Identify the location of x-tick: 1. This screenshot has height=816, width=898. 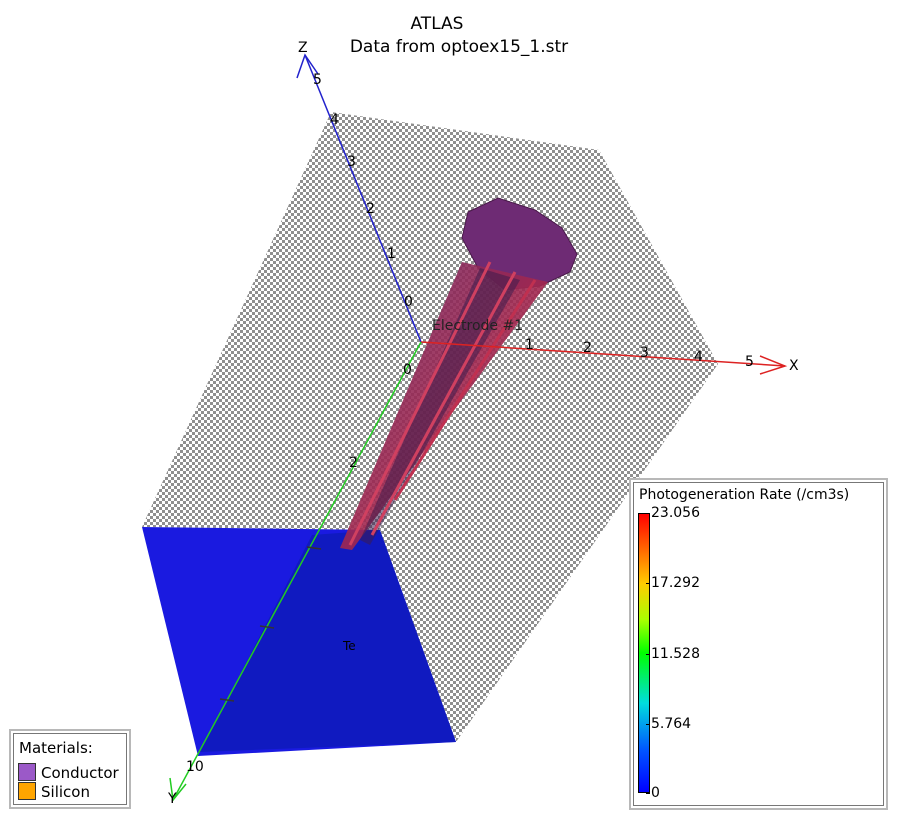
(529, 345).